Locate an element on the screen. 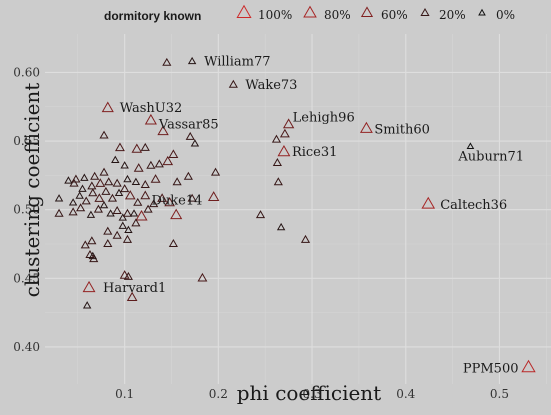 The image size is (551, 415). legend-label: 60% is located at coordinates (394, 15).